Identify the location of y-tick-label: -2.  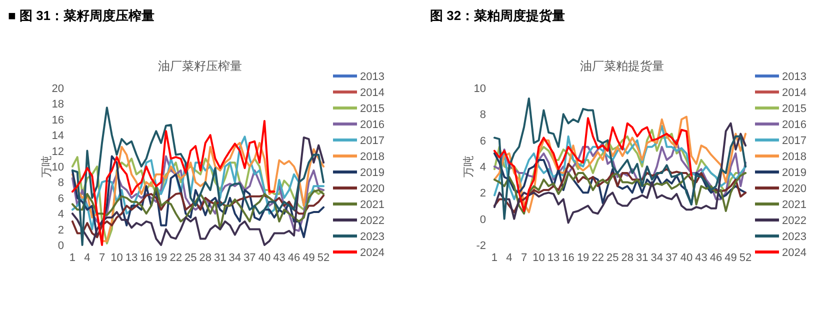
(481, 246).